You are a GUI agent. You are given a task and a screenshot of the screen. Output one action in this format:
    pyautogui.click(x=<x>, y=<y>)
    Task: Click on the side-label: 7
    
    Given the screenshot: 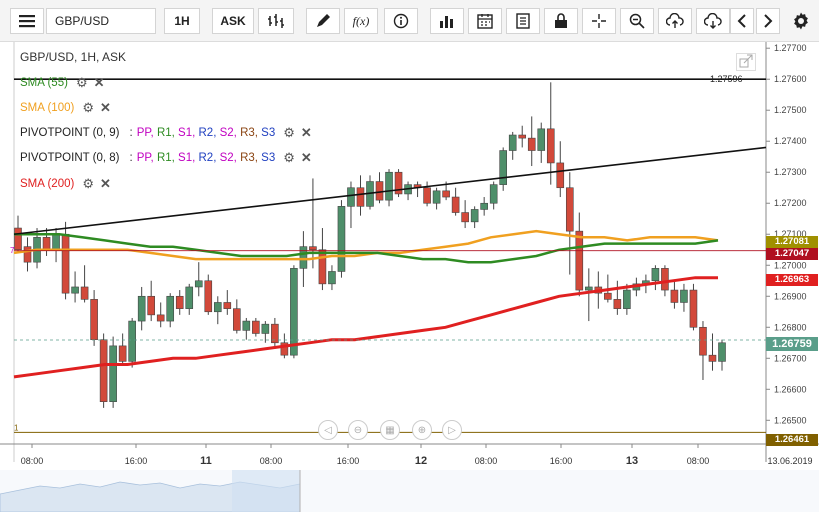 What is the action you would take?
    pyautogui.click(x=12, y=250)
    